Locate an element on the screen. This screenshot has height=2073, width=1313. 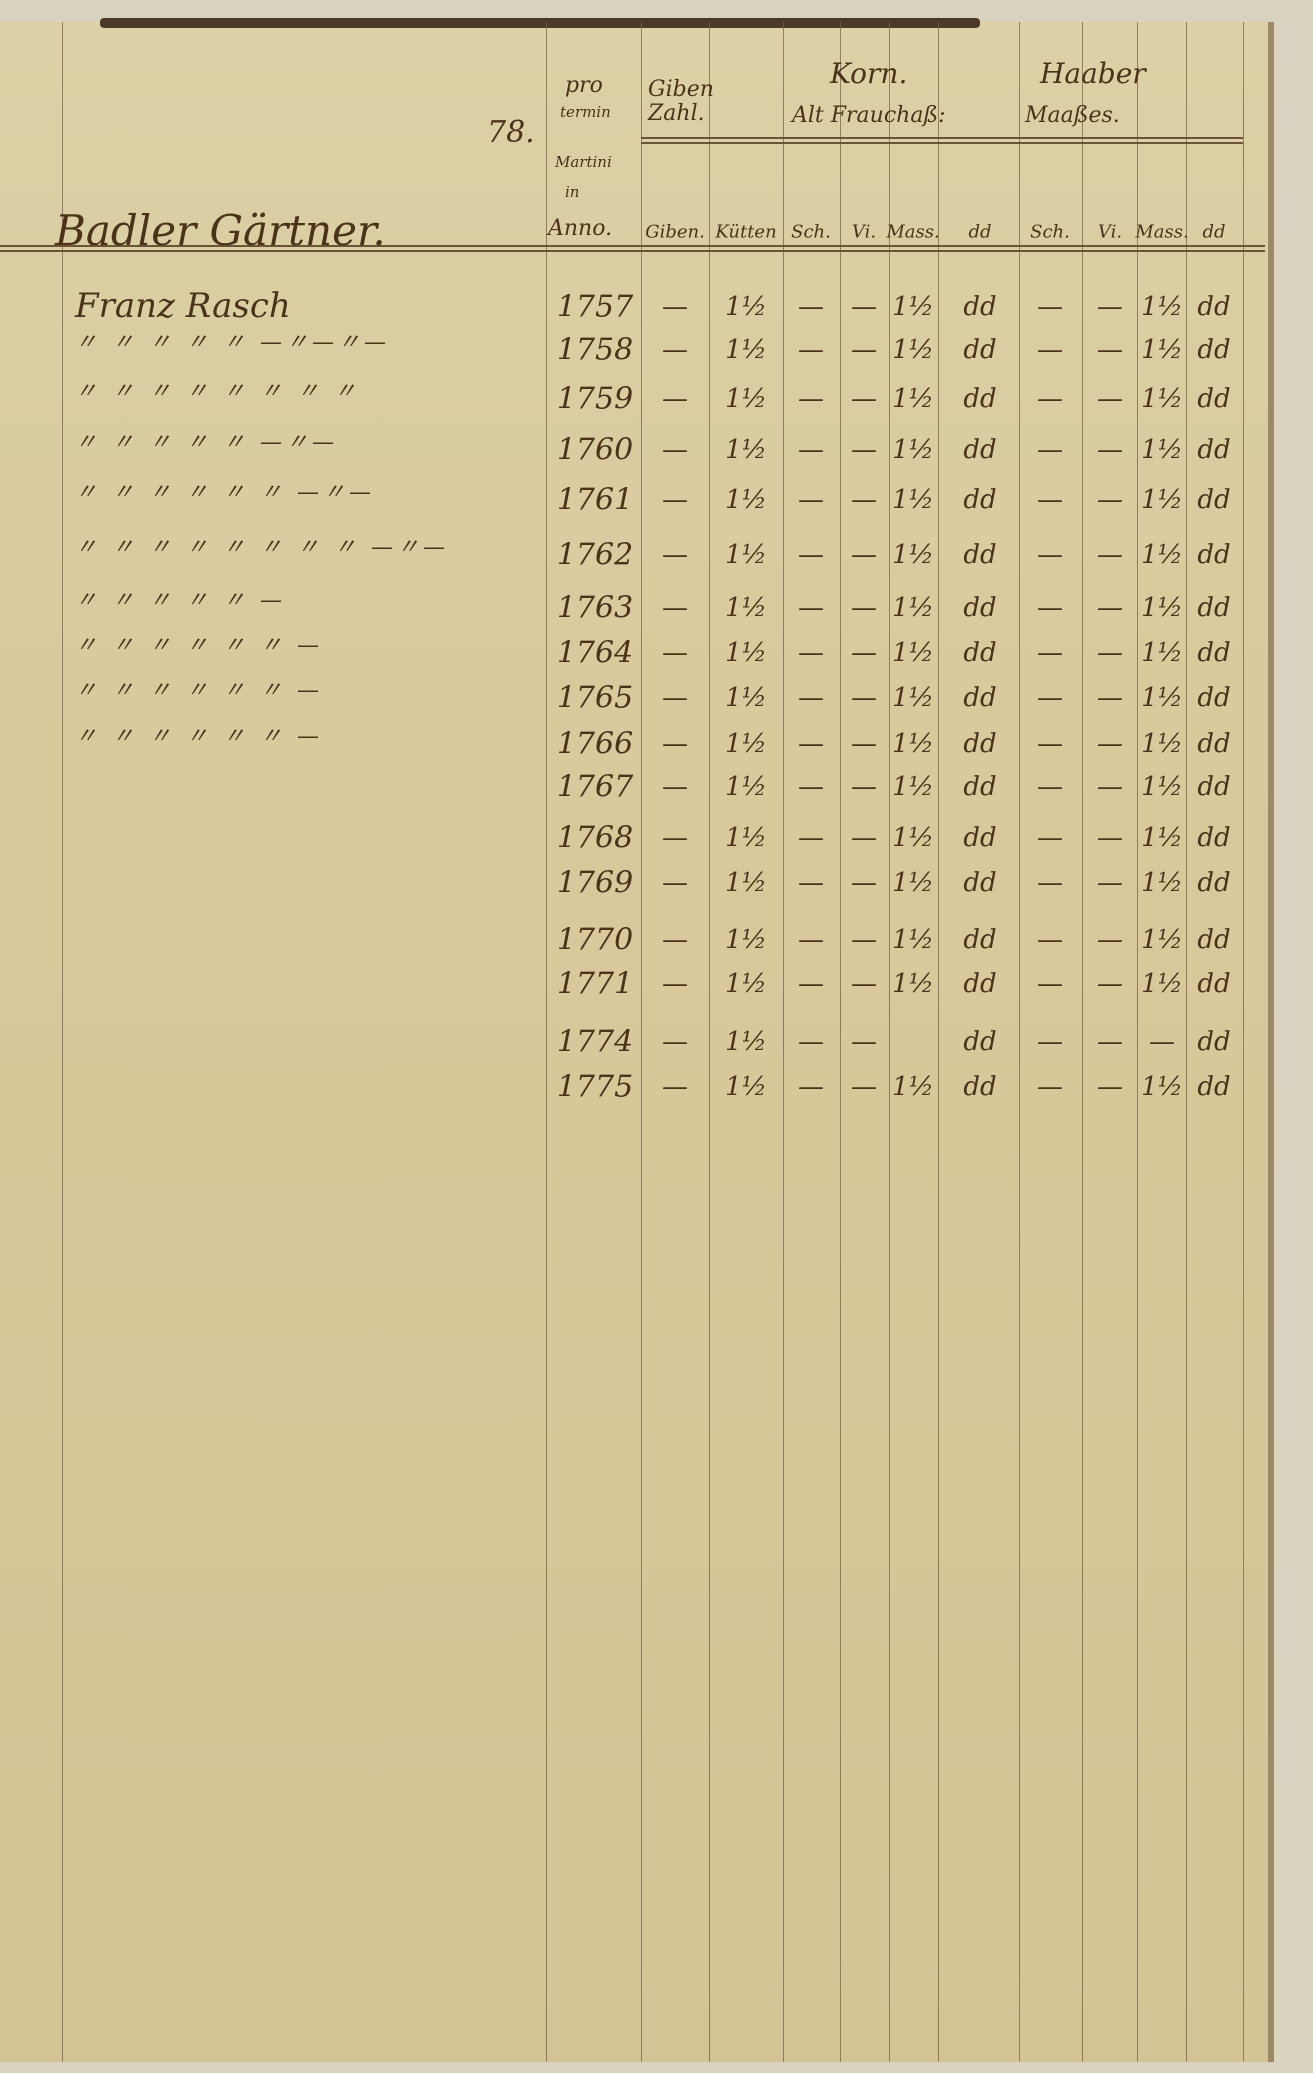
section-title: Badler Gärtner. is located at coordinates (220, 230).